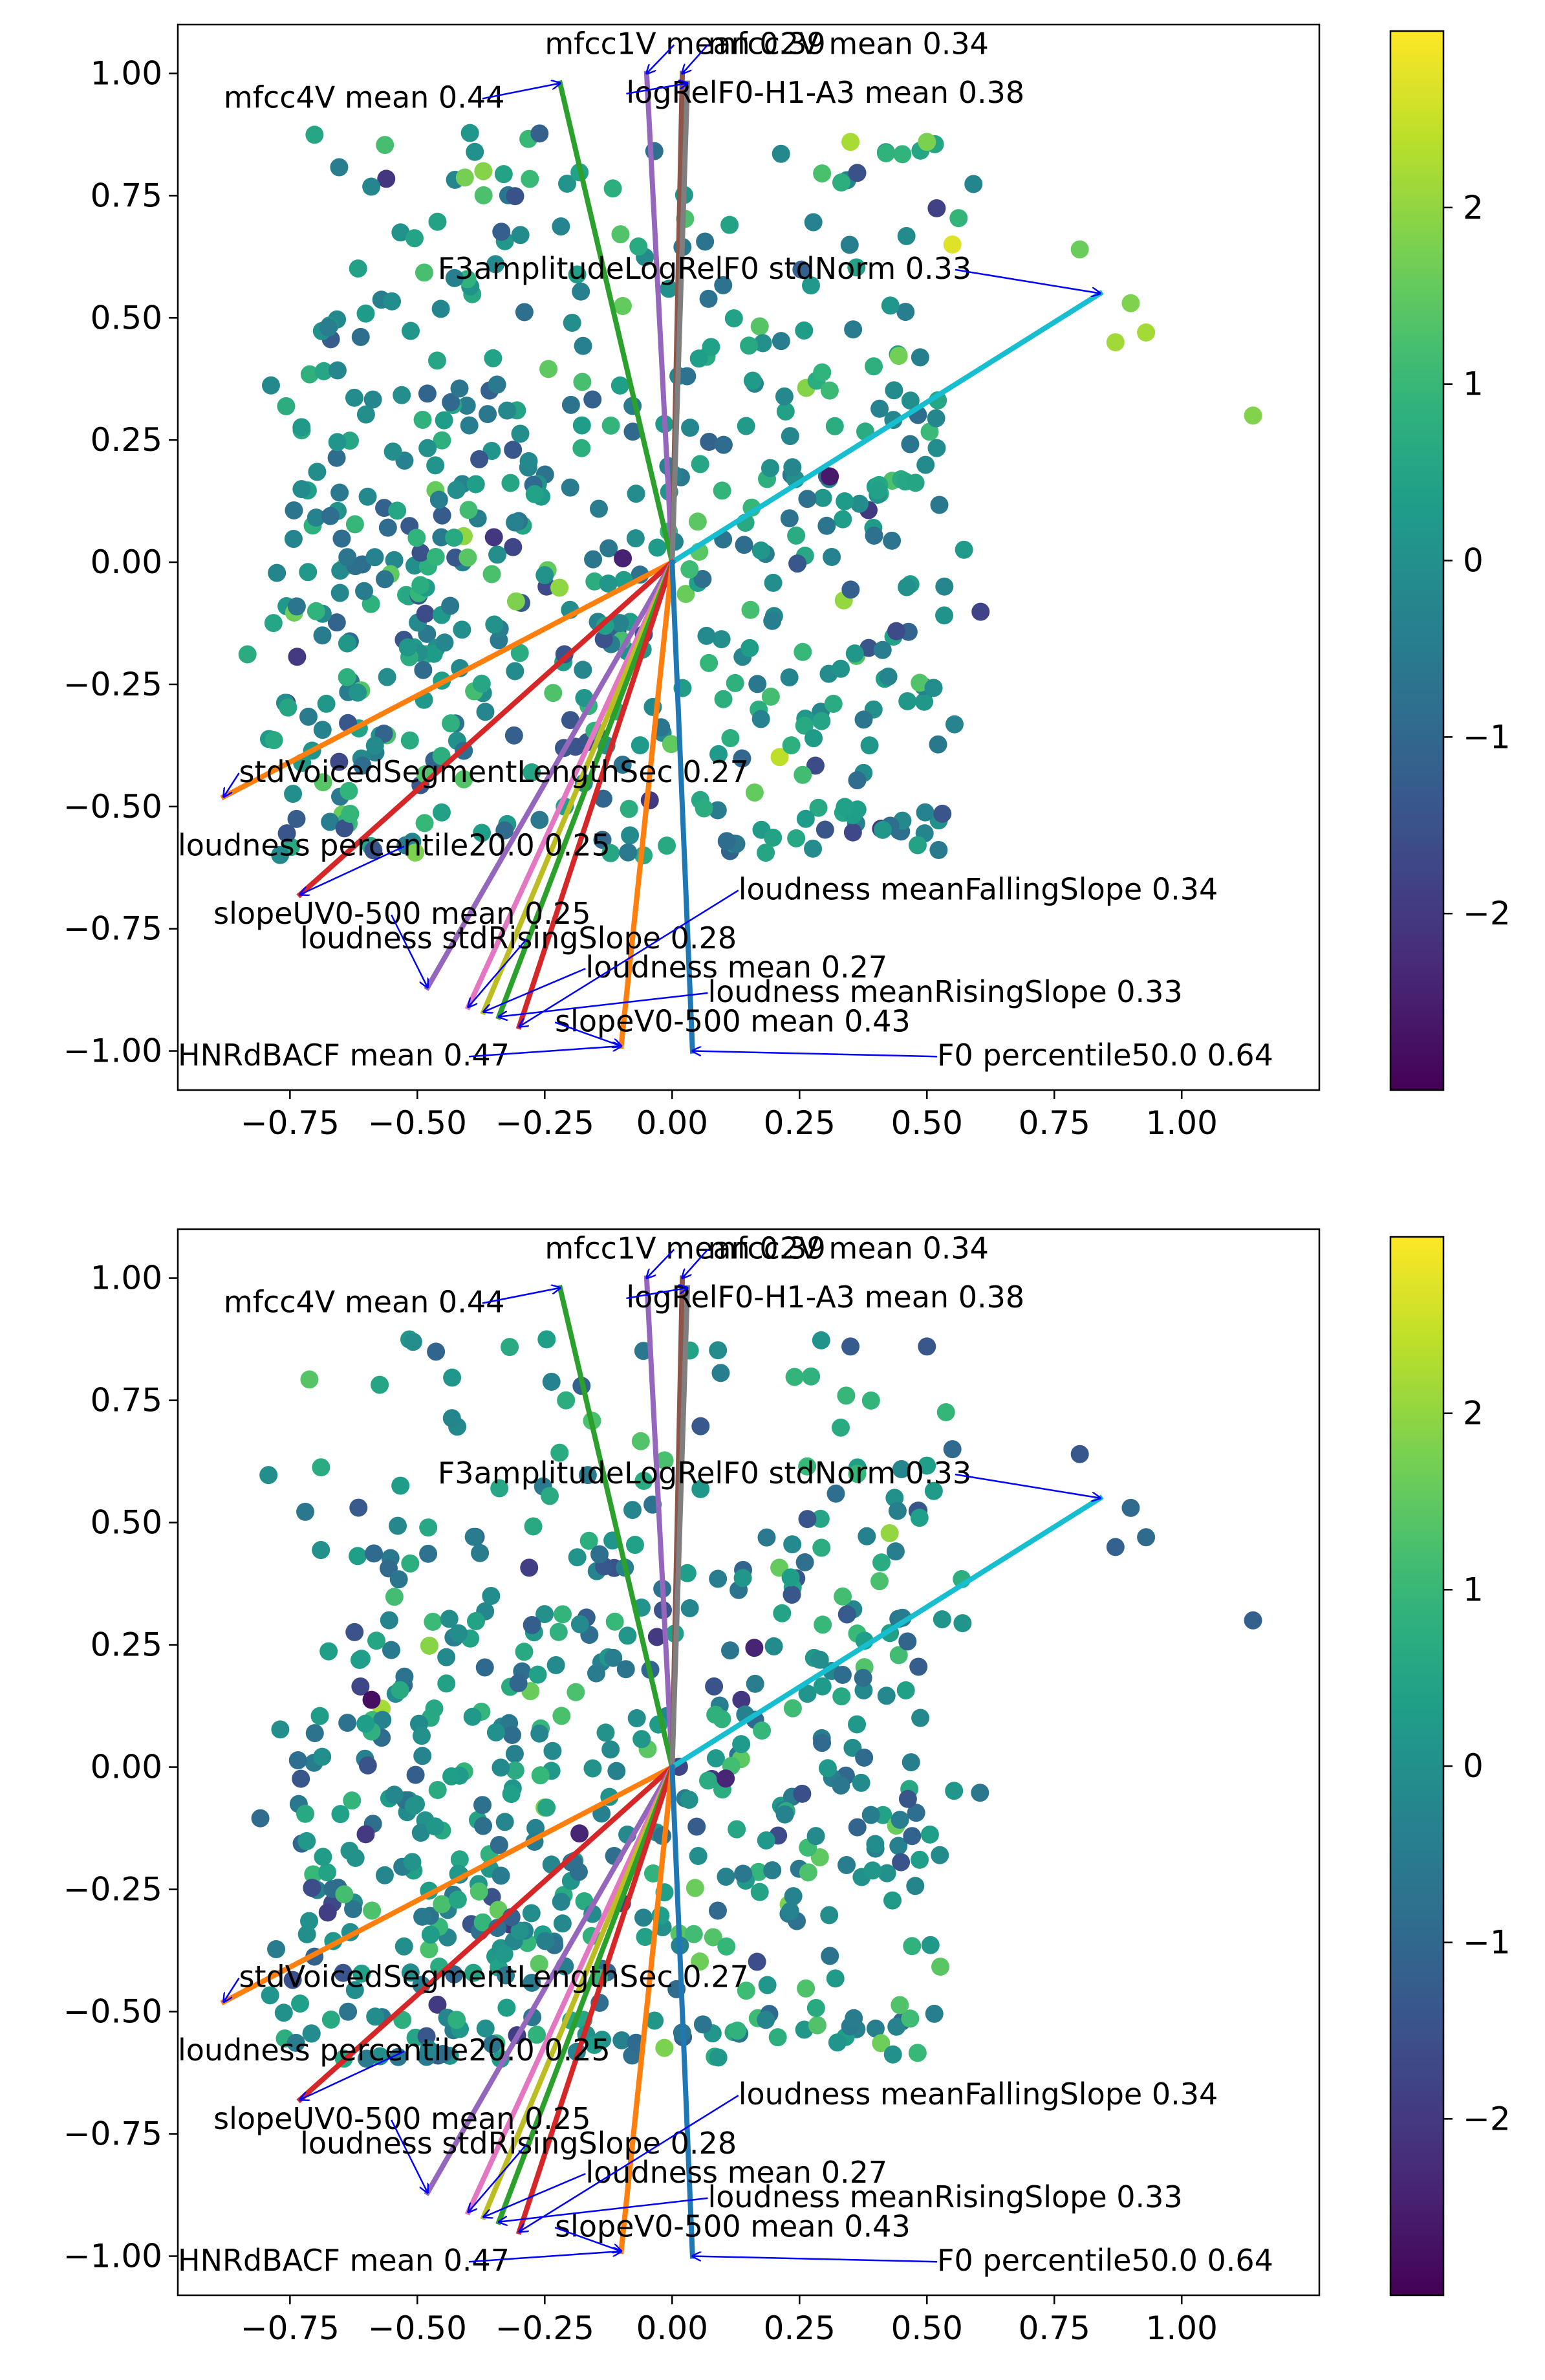 The width and height of the screenshot is (1545, 2380). Describe the element at coordinates (825, 93) in the screenshot. I see `loading-label: logRelF0-H1-A3 mean 0.38` at that location.